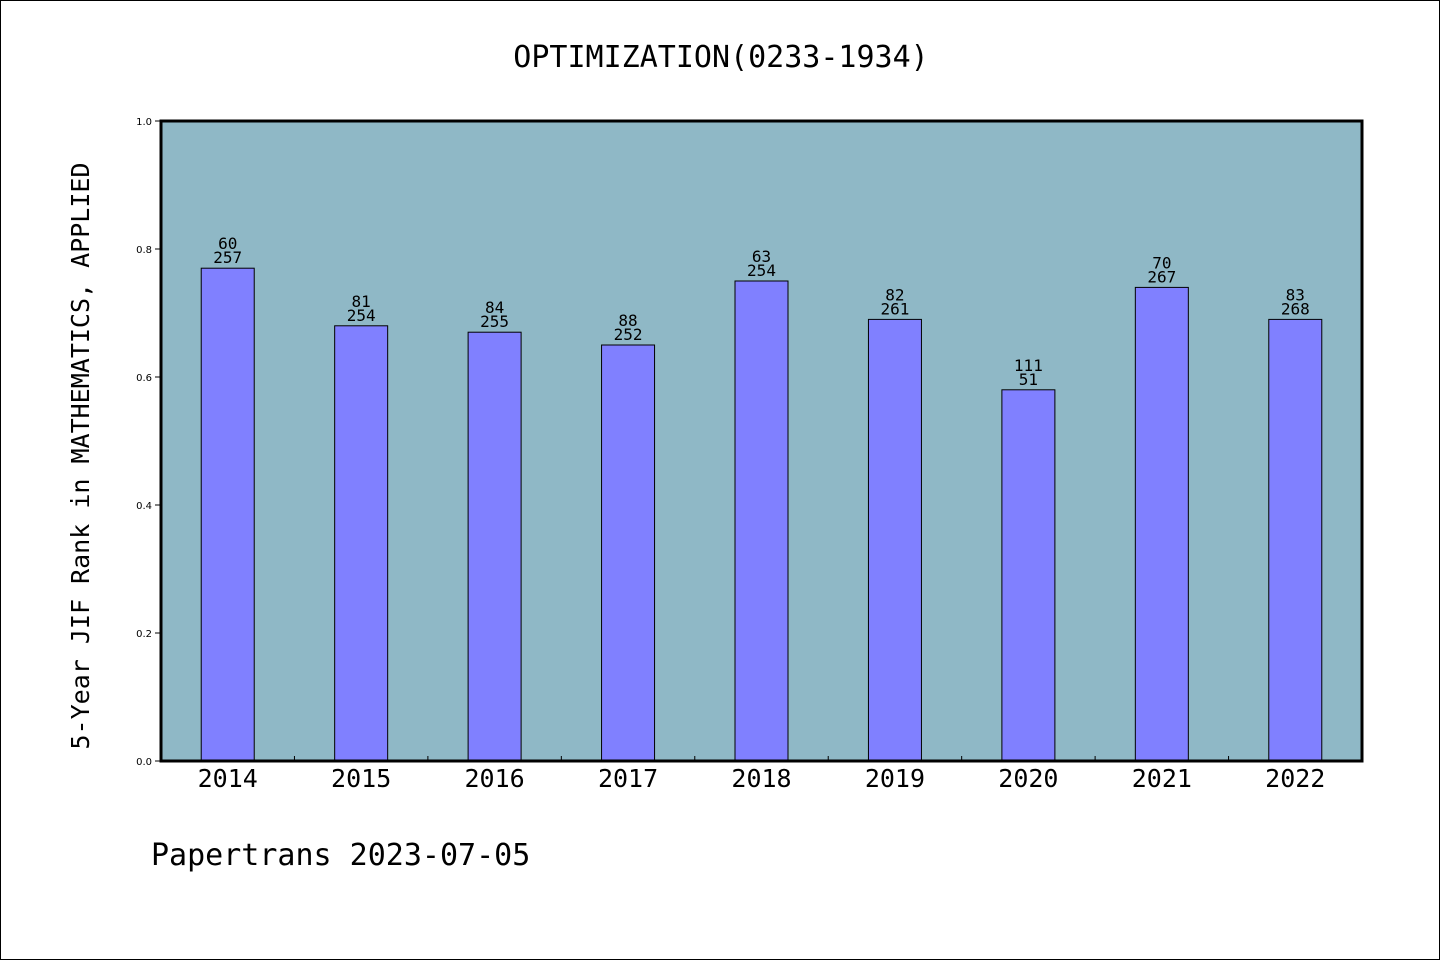 The image size is (1440, 961). Describe the element at coordinates (228, 778) in the screenshot. I see `x-tick-label-2014: 2014` at that location.